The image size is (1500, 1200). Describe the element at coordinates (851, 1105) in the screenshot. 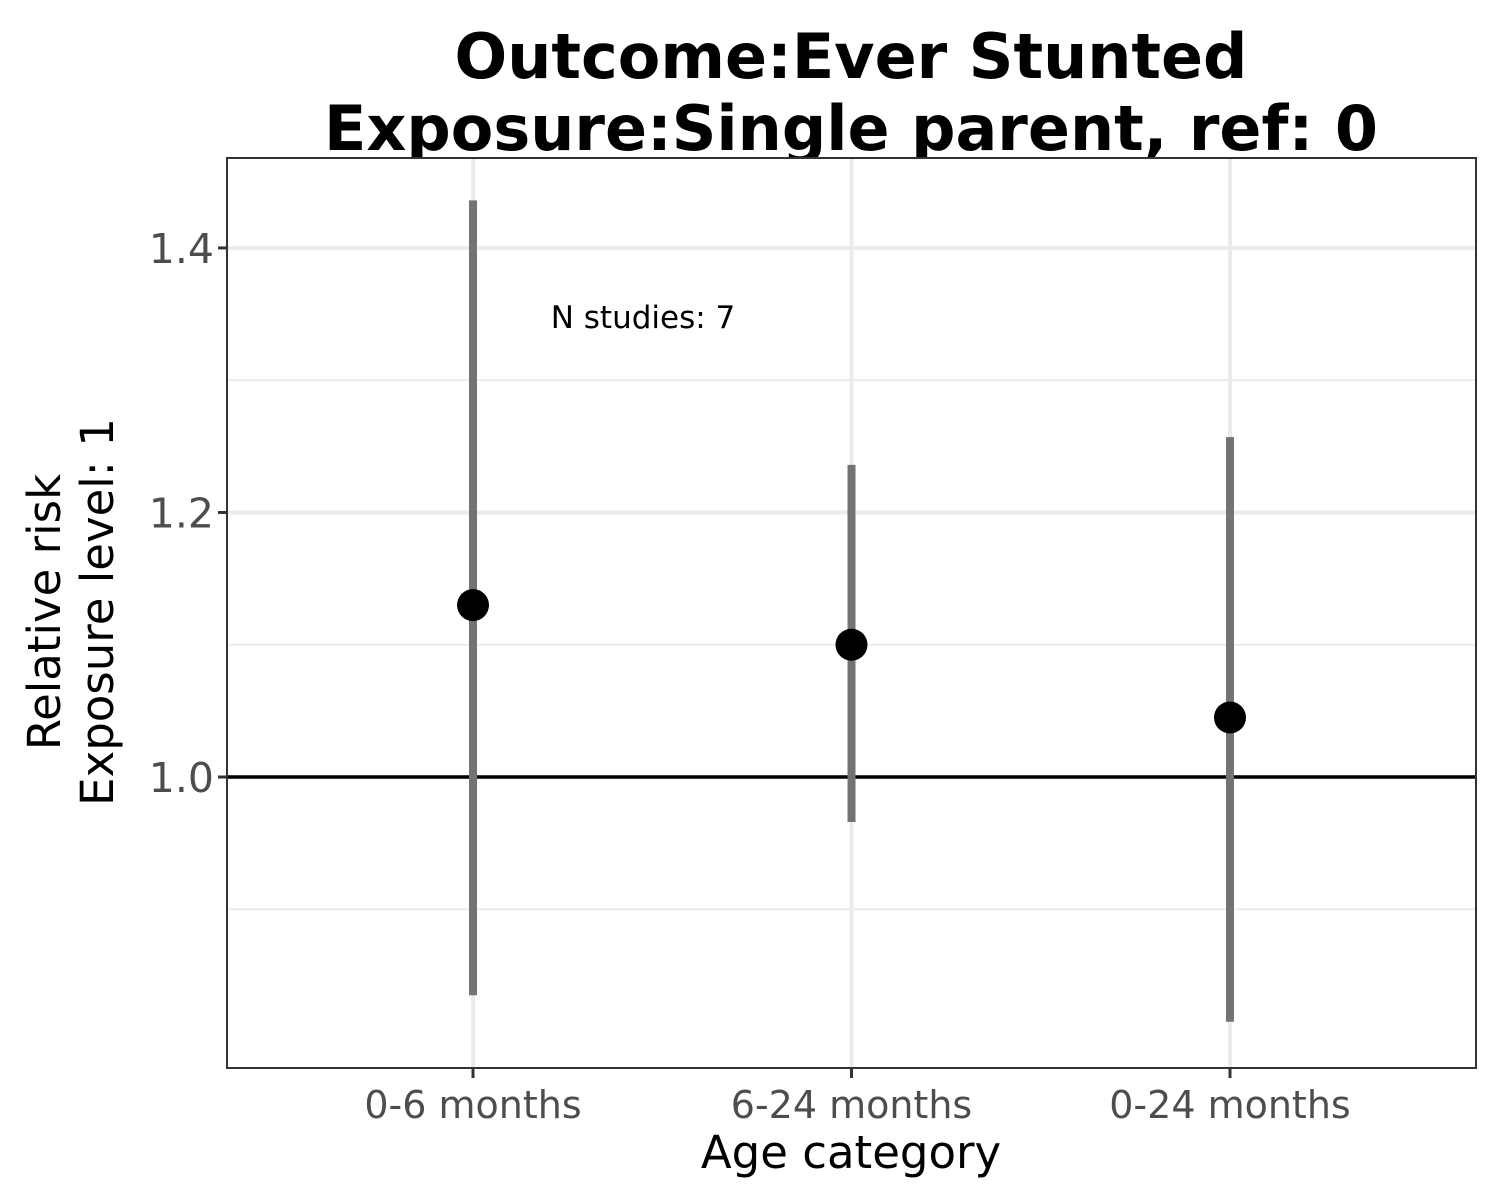

I see `x-tick-label: 6-24 months` at that location.